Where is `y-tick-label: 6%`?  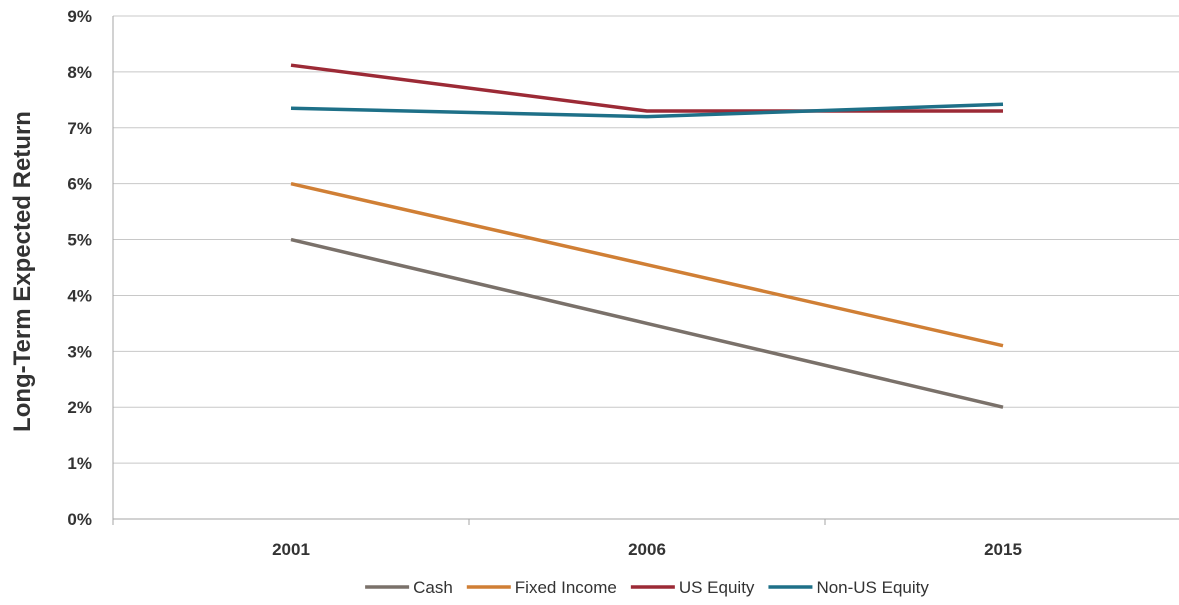
y-tick-label: 6% is located at coordinates (79, 184).